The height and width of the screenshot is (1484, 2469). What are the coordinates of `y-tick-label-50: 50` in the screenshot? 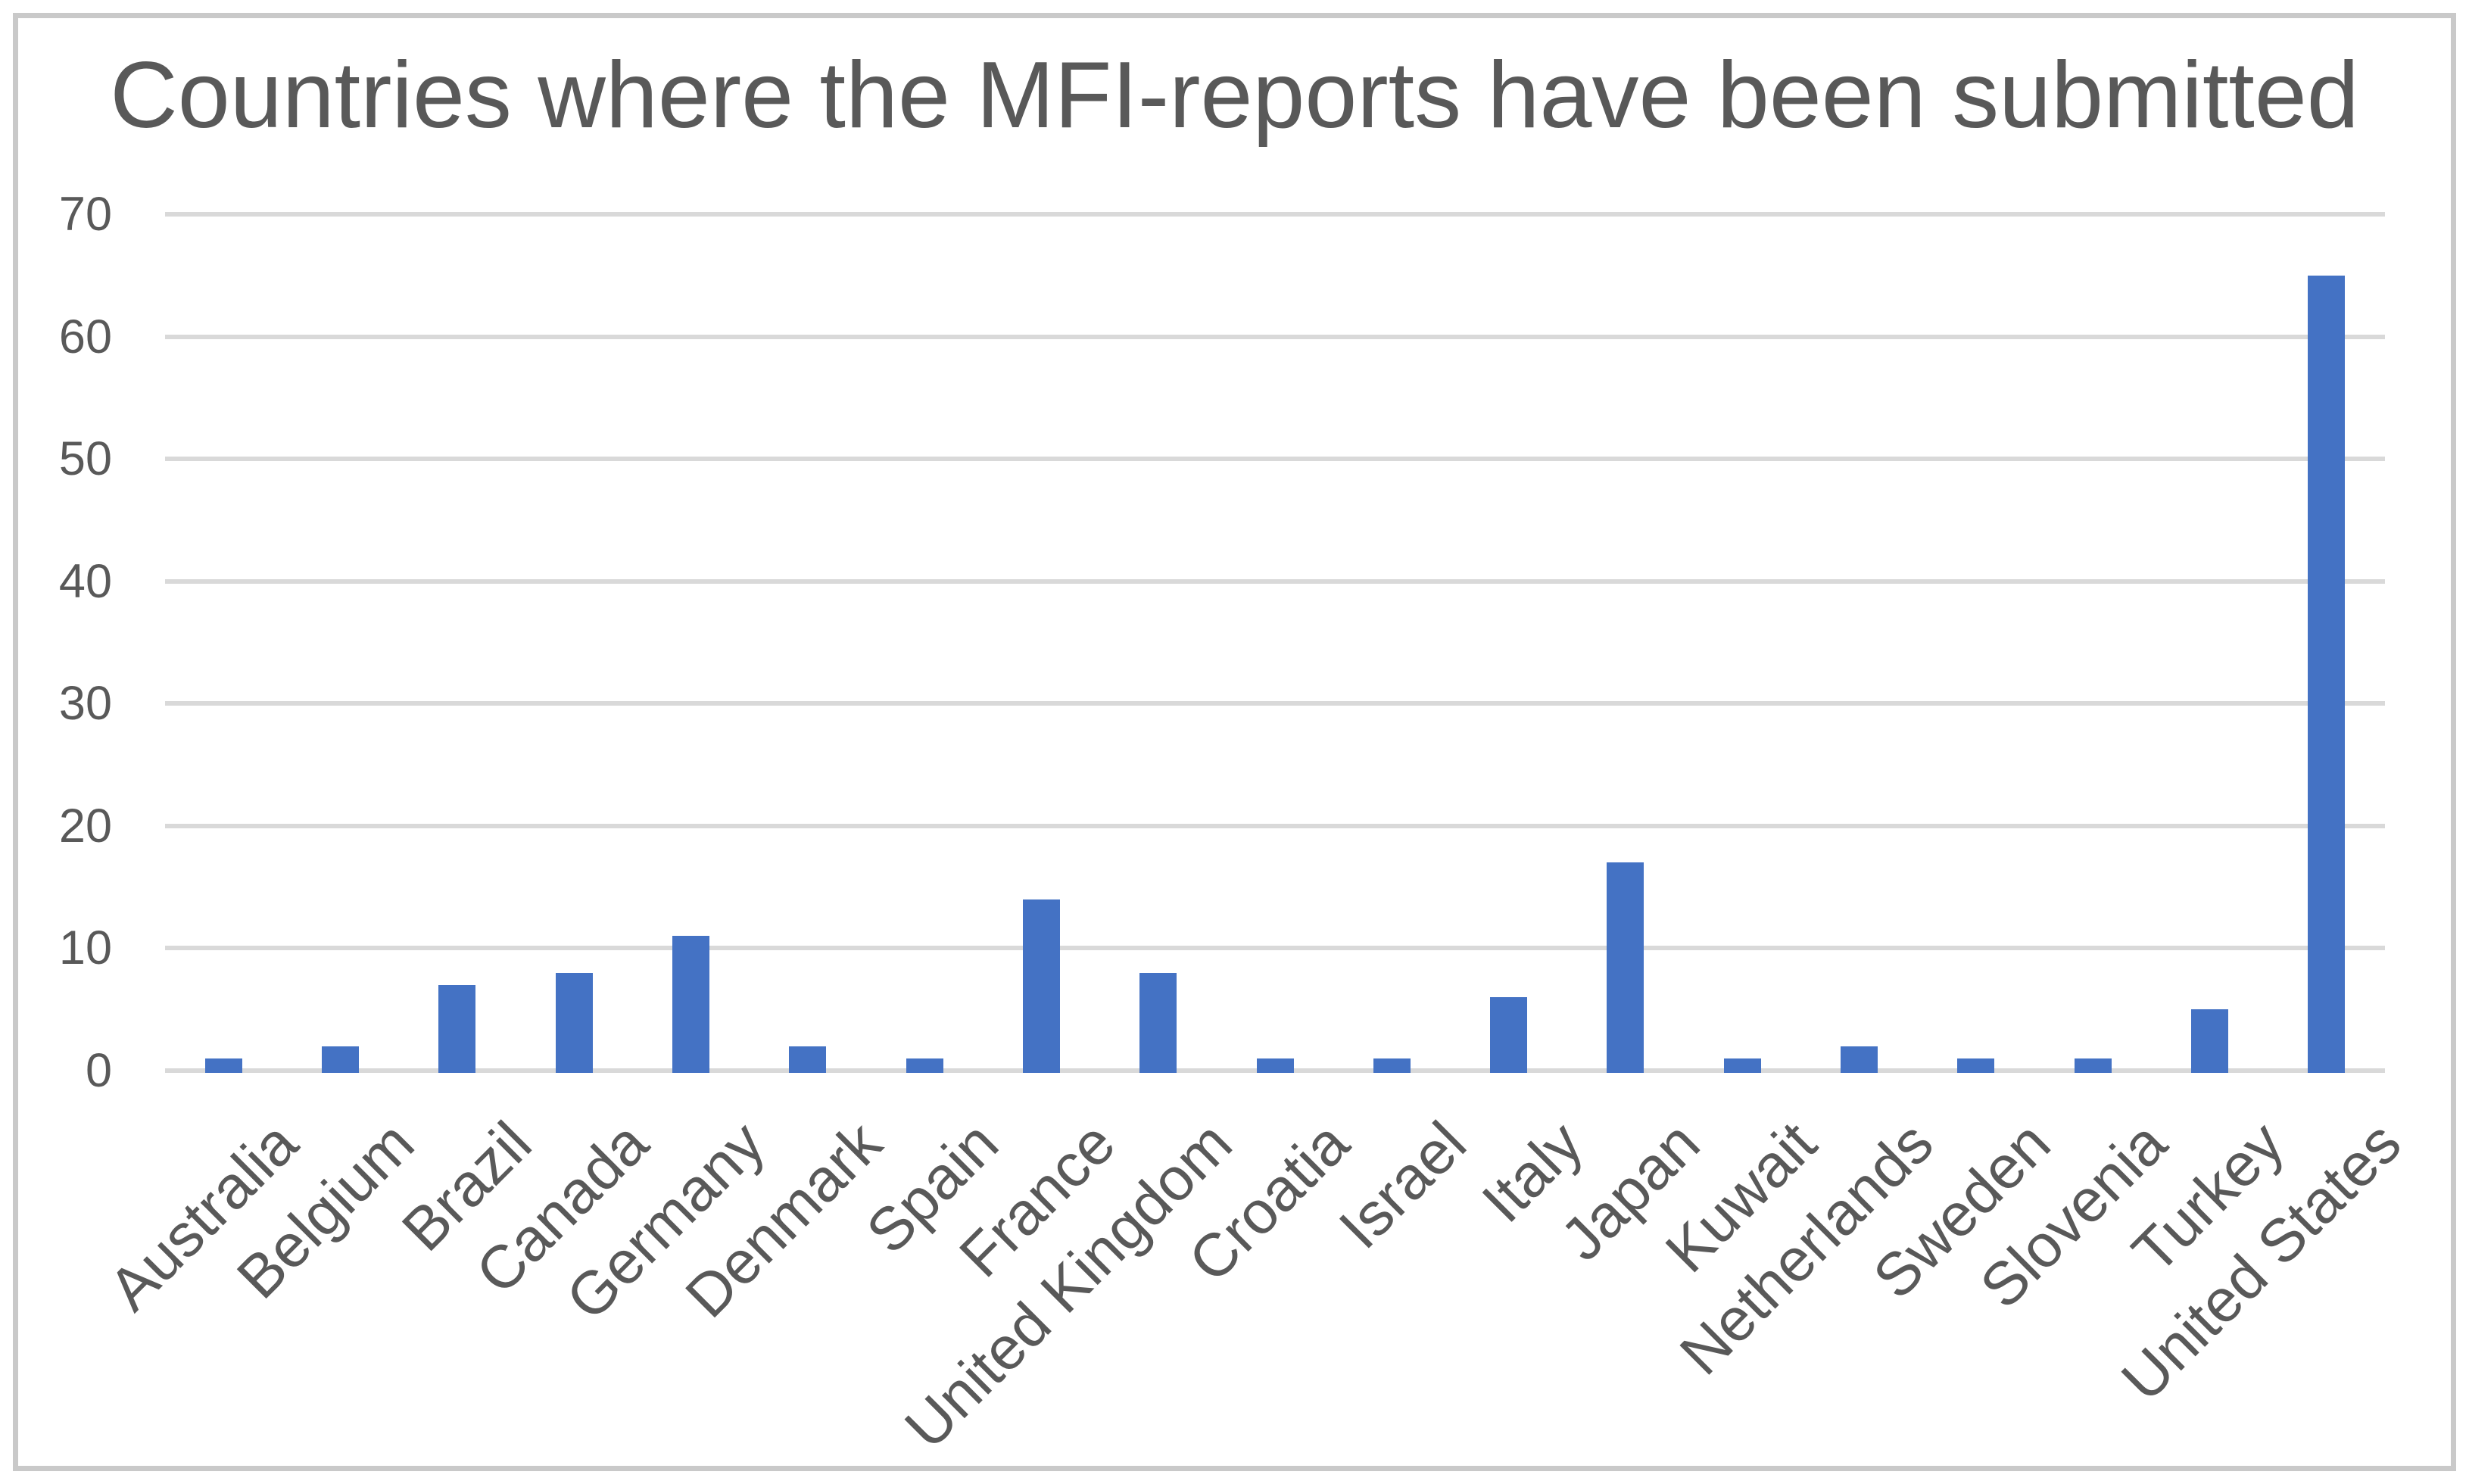 It's located at (85, 459).